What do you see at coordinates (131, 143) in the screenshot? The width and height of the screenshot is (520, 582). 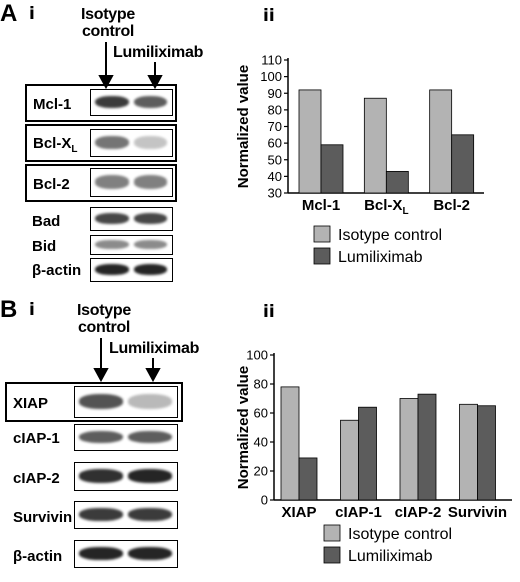 I see `blot-a-strip-bcl-xl` at bounding box center [131, 143].